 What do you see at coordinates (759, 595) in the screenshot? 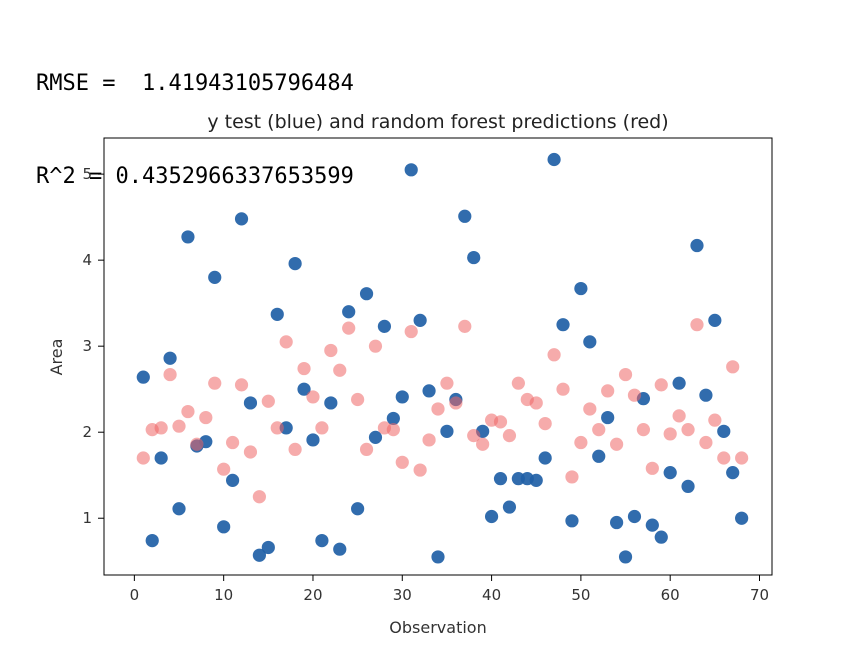
I see `x-tick-label: 70` at bounding box center [759, 595].